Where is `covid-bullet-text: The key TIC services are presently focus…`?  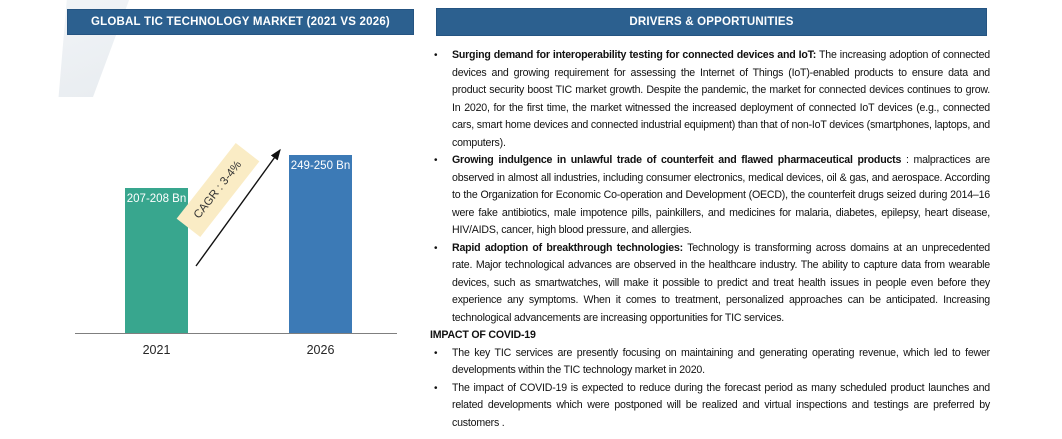 covid-bullet-text: The key TIC services are presently focus… is located at coordinates (721, 361).